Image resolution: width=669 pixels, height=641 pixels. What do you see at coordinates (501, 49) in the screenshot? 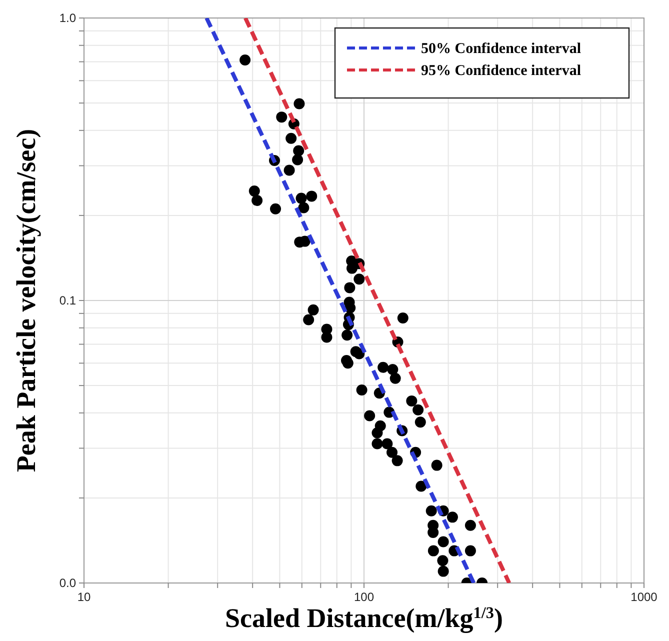
I see `legend-label: 50% Confidence interval` at bounding box center [501, 49].